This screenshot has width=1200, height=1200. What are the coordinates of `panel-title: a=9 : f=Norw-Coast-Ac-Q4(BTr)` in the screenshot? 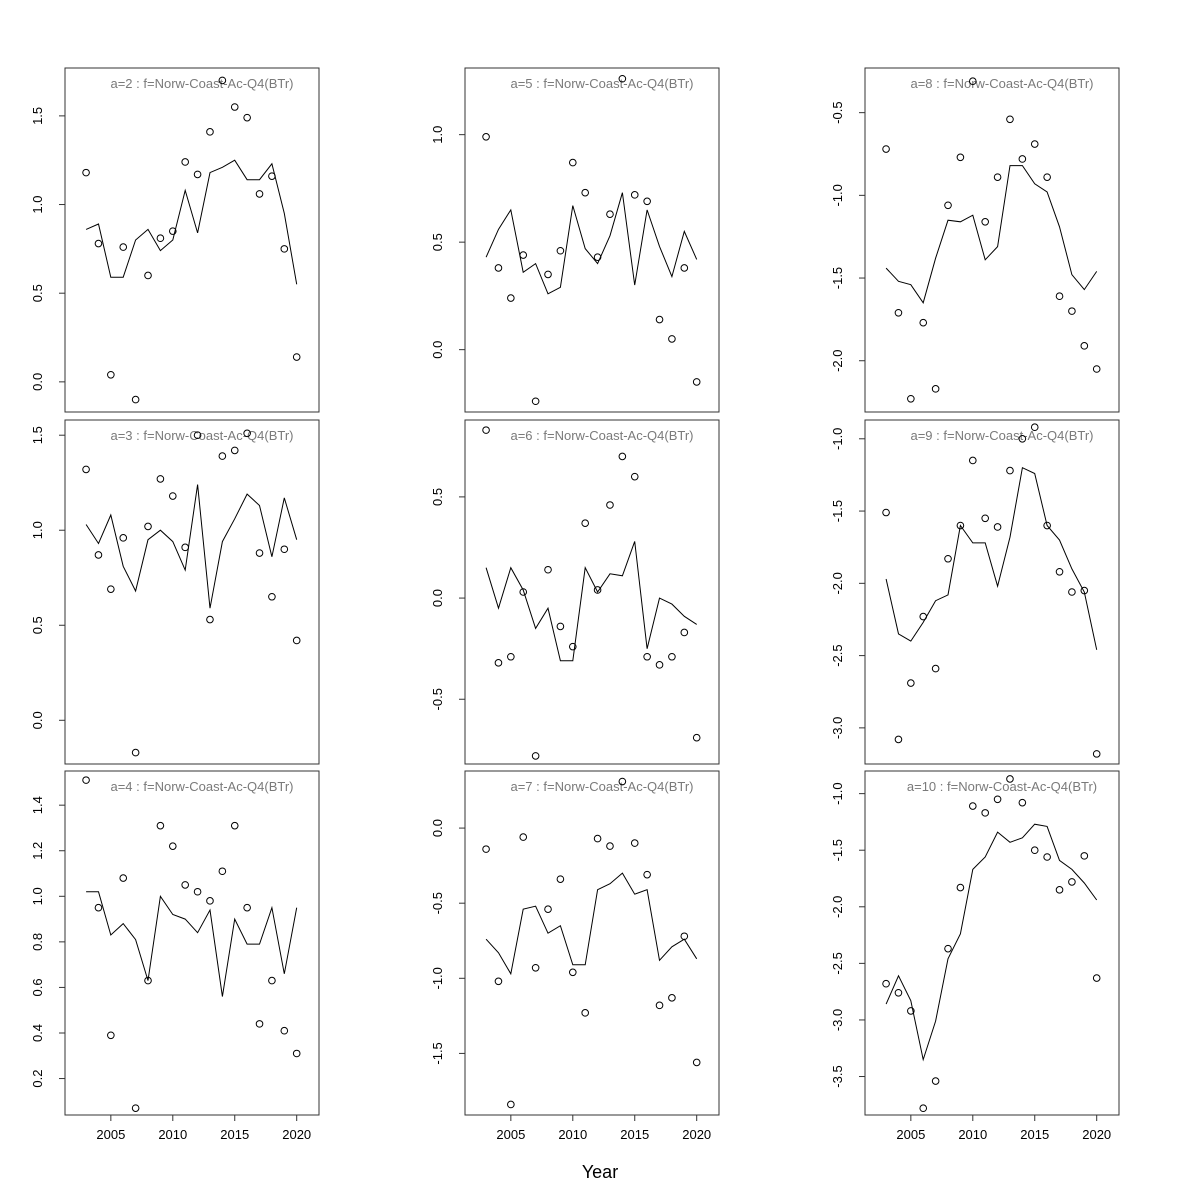 It's located at (1001, 435).